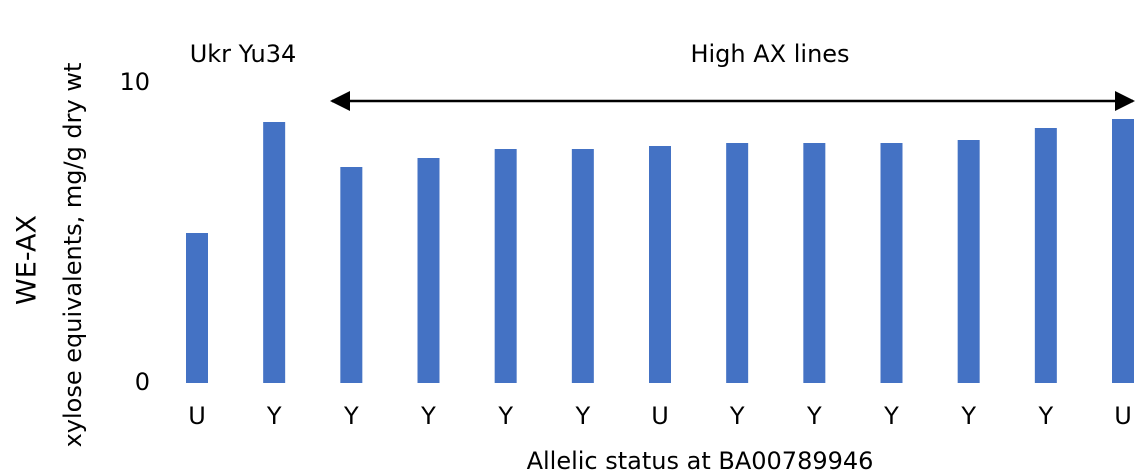 Image resolution: width=1137 pixels, height=476 pixels. What do you see at coordinates (142, 382) in the screenshot?
I see `y-tick-label: 0` at bounding box center [142, 382].